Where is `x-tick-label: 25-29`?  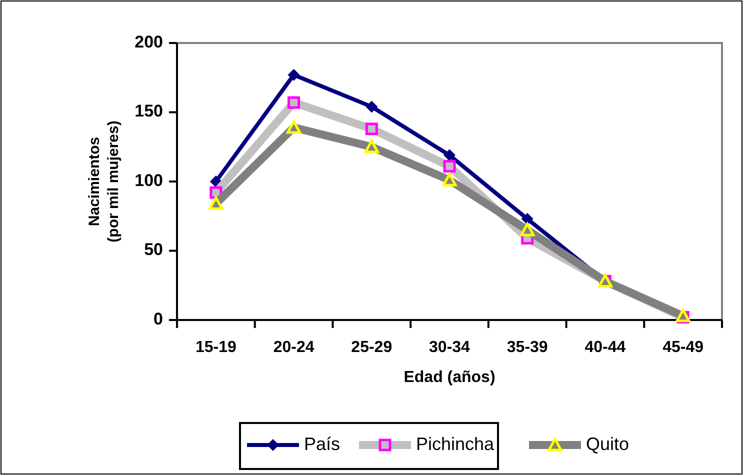
x-tick-label: 25-29 is located at coordinates (371, 347).